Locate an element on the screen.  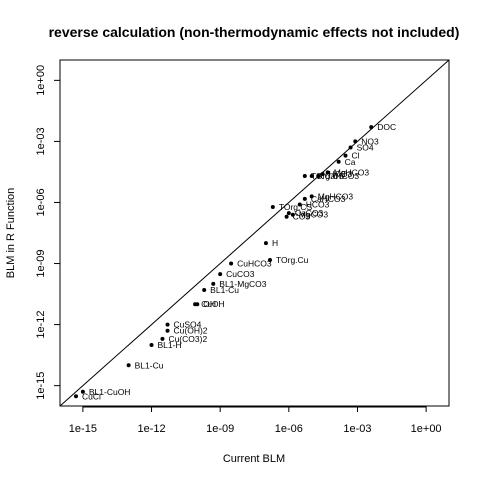
point-label: MgCO3 is located at coordinates (314, 215).